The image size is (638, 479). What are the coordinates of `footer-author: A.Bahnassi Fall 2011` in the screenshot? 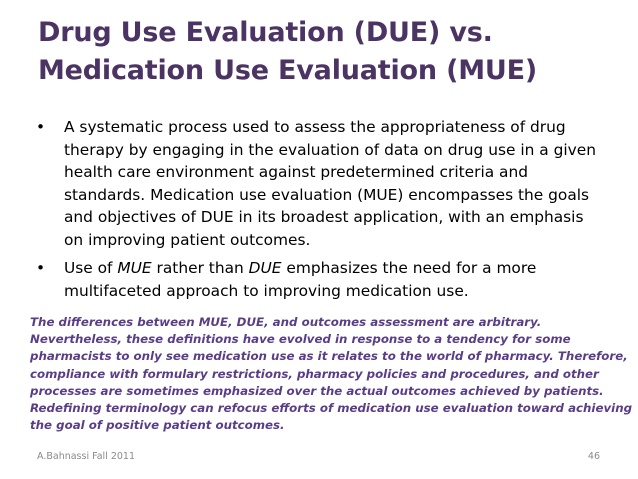 It's located at (86, 456).